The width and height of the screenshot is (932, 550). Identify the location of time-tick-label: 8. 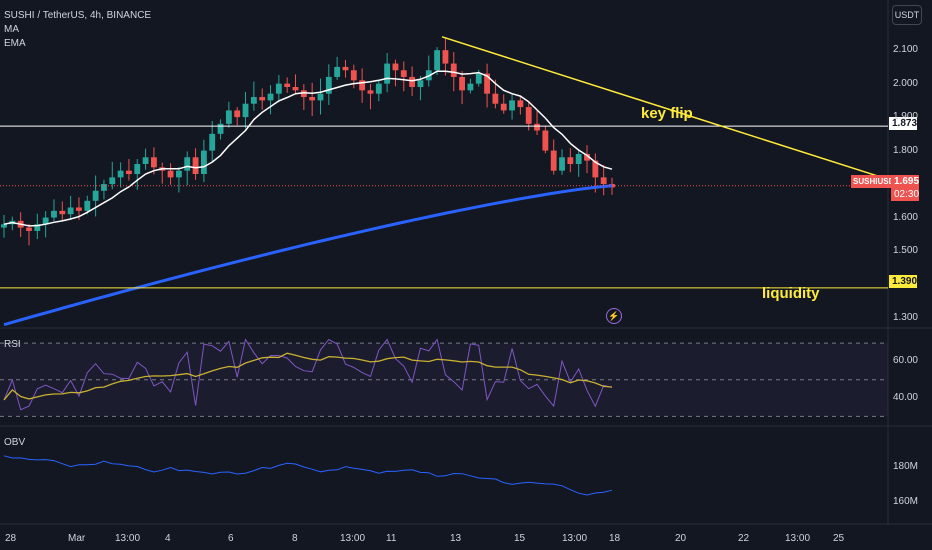
(295, 538).